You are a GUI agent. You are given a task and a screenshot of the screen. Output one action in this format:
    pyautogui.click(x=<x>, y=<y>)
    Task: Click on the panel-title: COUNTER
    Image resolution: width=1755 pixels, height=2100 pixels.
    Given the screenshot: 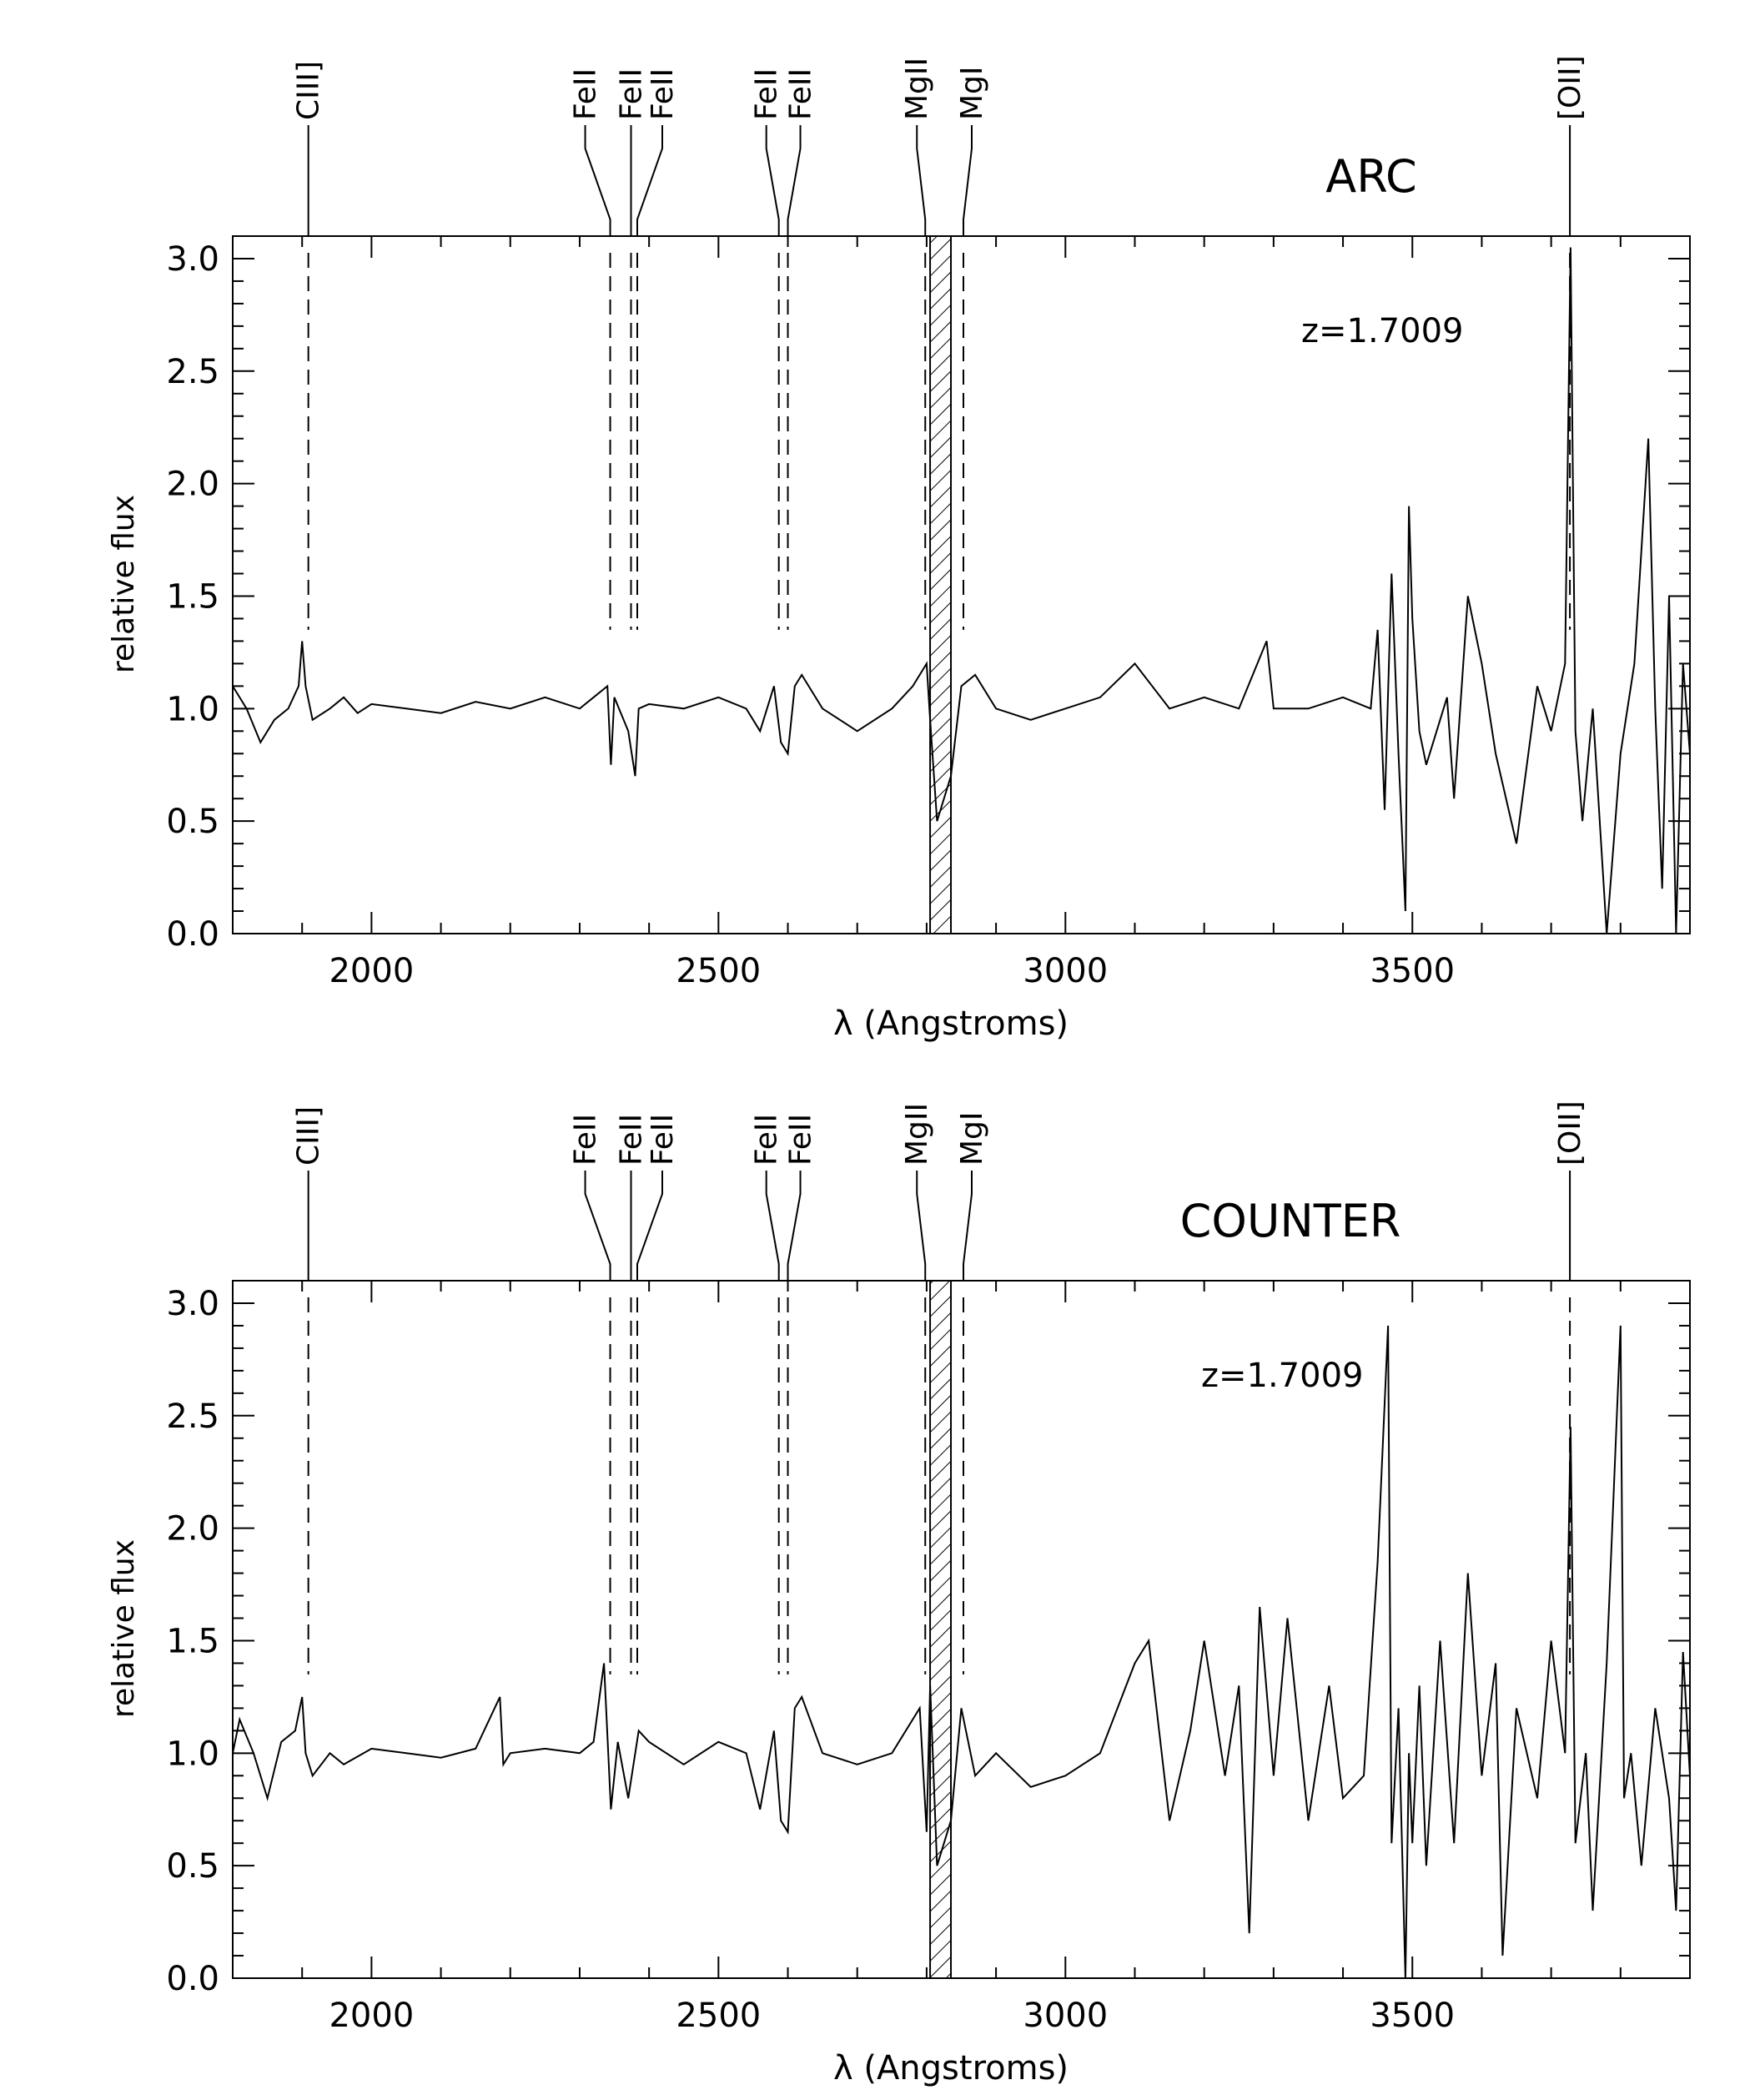 What is the action you would take?
    pyautogui.click(x=1291, y=1221)
    